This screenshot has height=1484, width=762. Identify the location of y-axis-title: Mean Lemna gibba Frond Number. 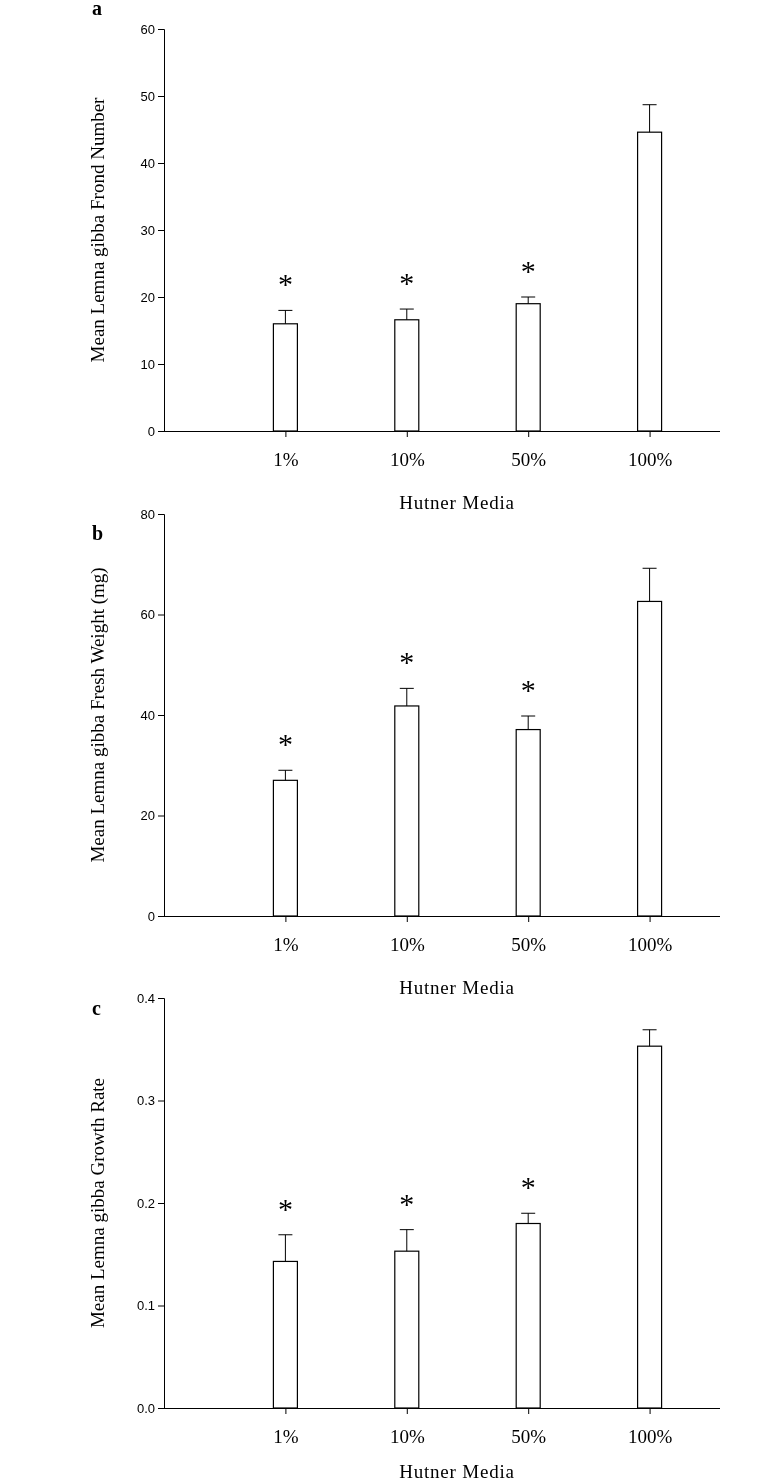
(97, 229).